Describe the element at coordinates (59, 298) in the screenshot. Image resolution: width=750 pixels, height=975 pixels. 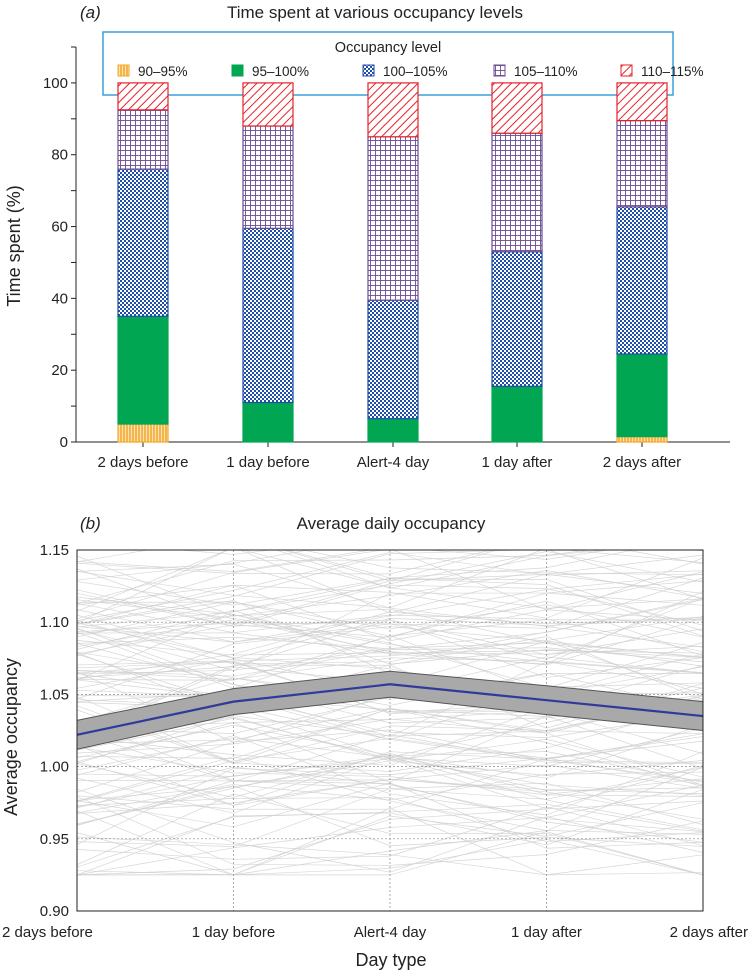
I see `y-tick-label: 40` at that location.